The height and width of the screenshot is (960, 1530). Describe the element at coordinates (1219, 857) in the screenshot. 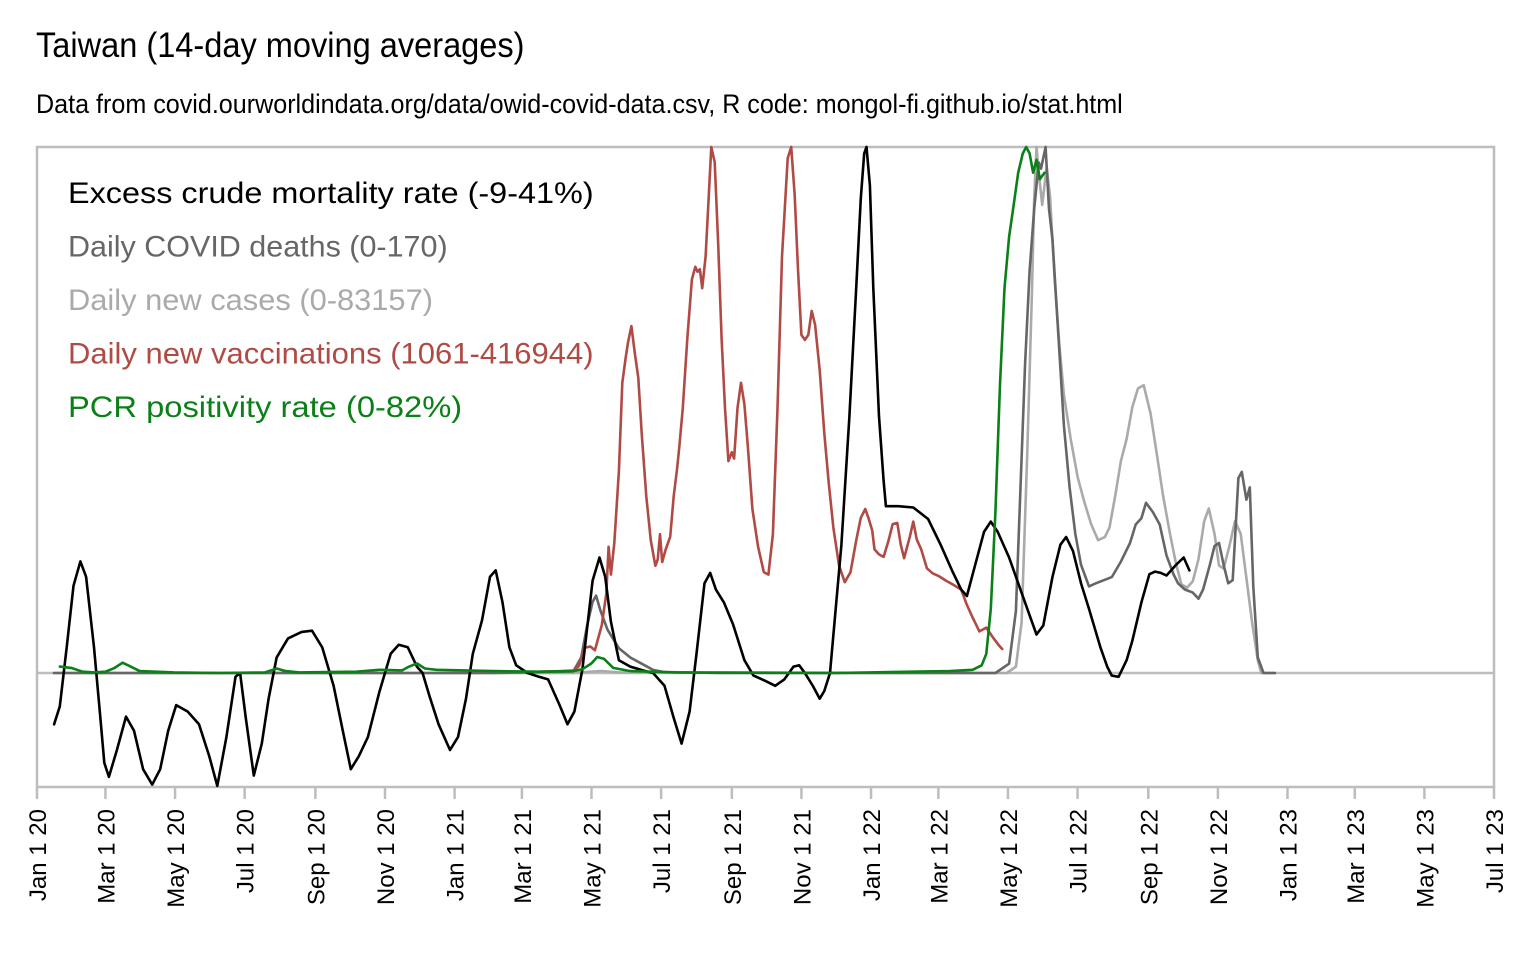

I see `x-tick-label: Nov 1 22` at that location.